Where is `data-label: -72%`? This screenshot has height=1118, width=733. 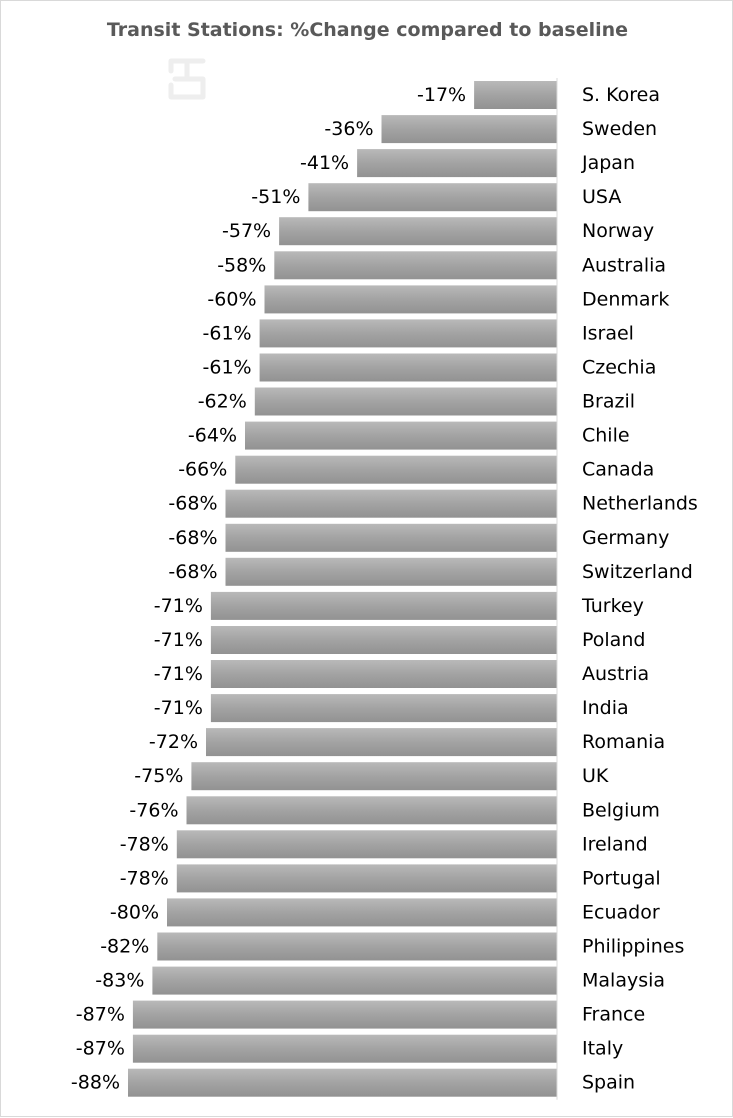
data-label: -72% is located at coordinates (173, 742).